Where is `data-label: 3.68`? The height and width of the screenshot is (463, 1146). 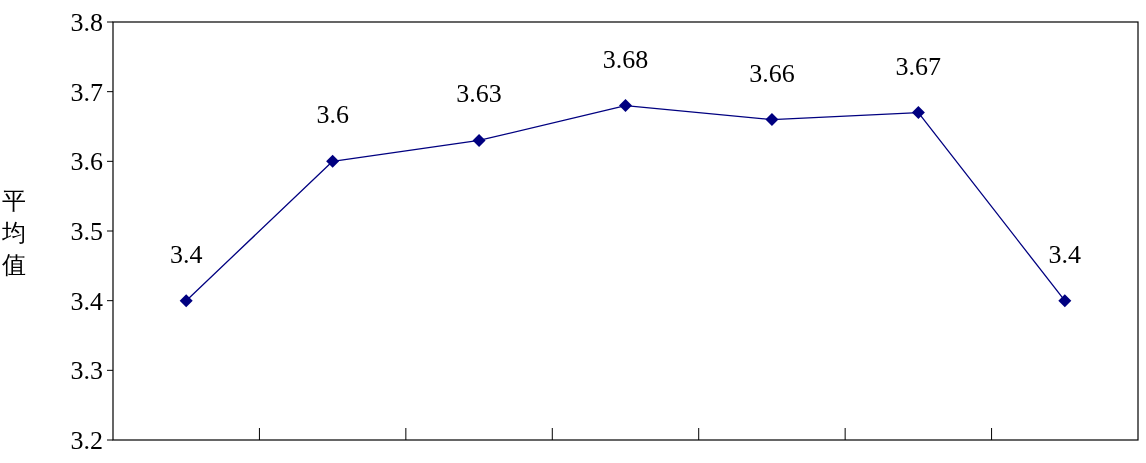
data-label: 3.68 is located at coordinates (625, 59).